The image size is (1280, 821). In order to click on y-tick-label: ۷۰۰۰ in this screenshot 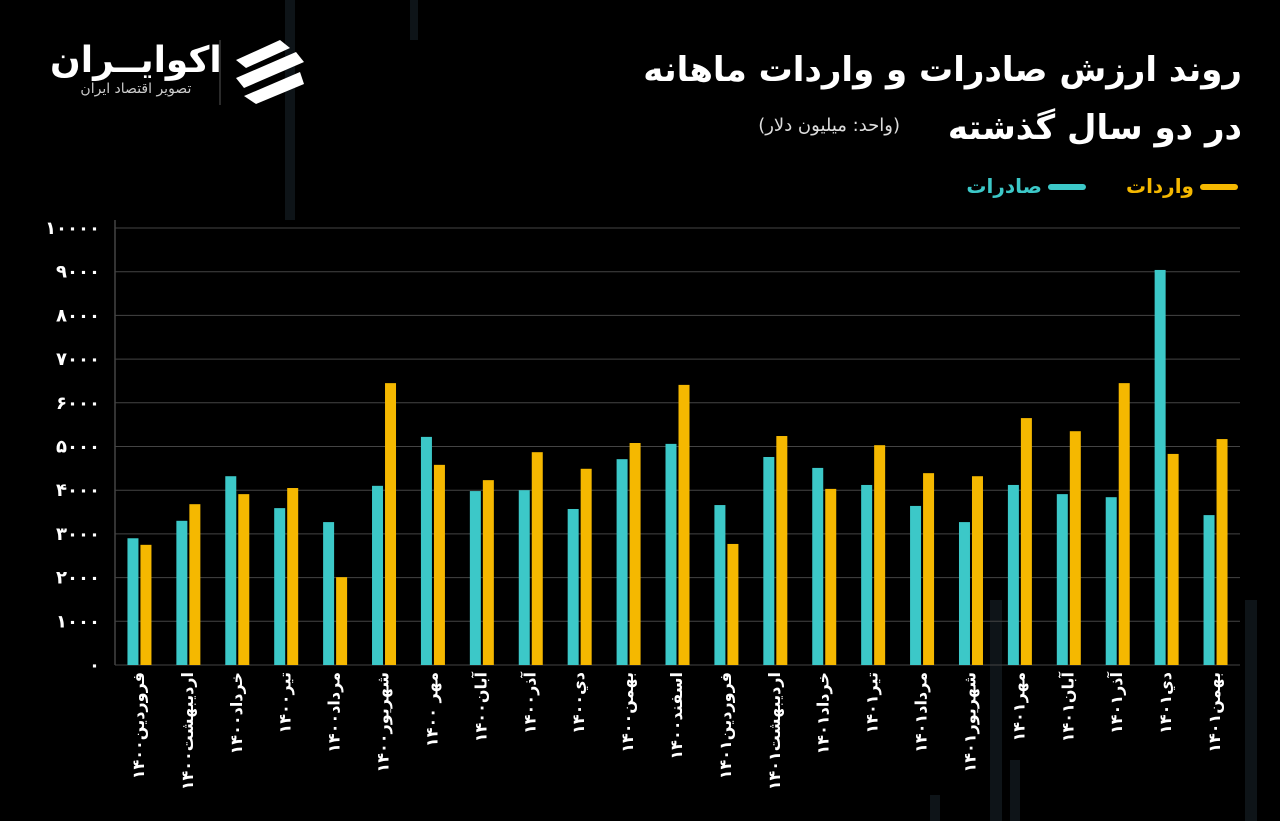, I will do `click(78, 359)`.